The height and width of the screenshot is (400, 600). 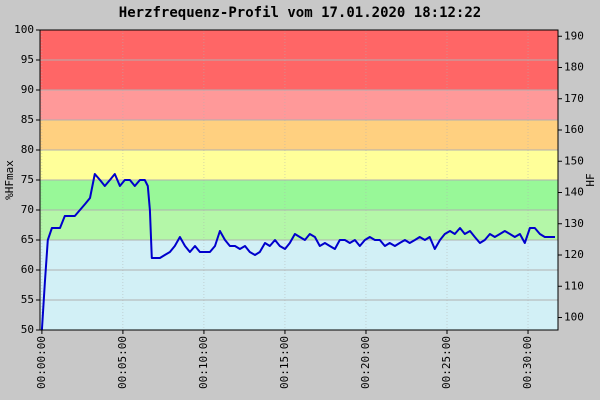 What do you see at coordinates (574, 192) in the screenshot?
I see `y2-tick-label: 140` at bounding box center [574, 192].